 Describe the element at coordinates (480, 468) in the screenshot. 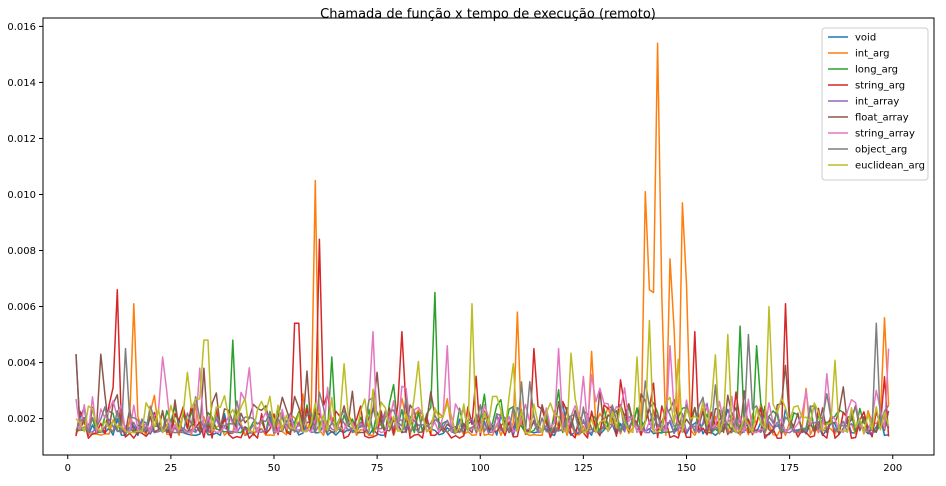

I see `x-tick-label: 100` at that location.